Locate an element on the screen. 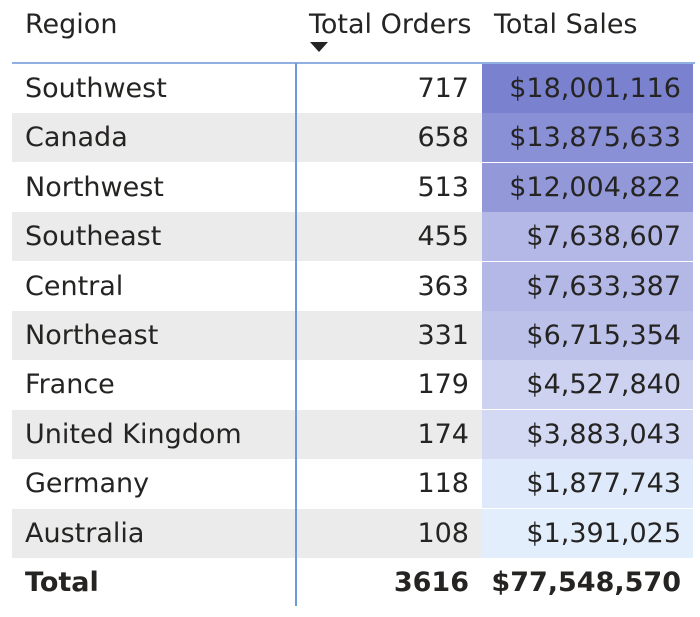 Image resolution: width=700 pixels, height=617 pixels. total-cell: 3616 is located at coordinates (431, 582).